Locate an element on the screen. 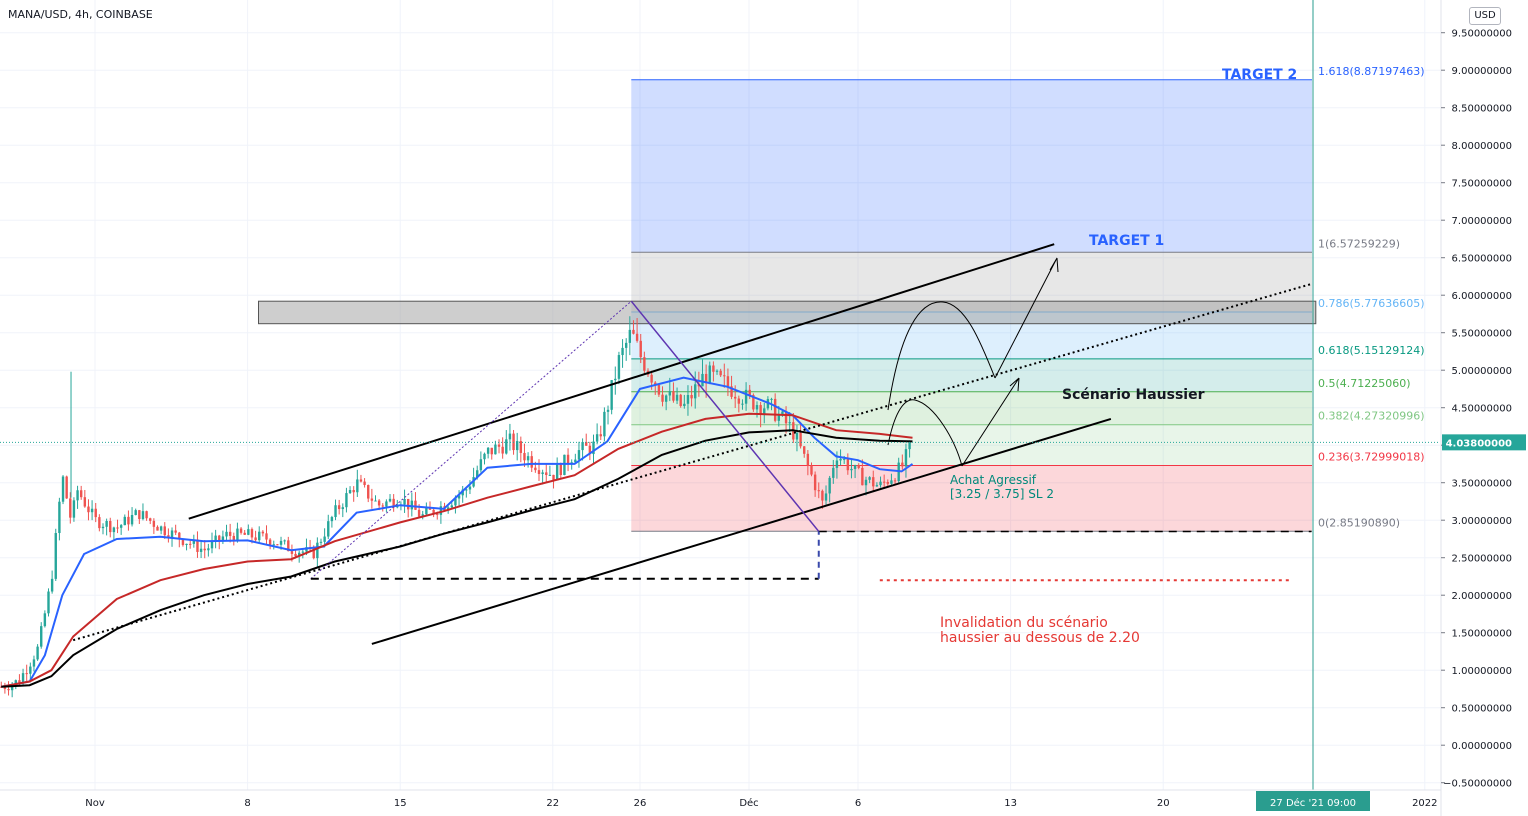  target1-label: TARGET 1 is located at coordinates (1126, 241).